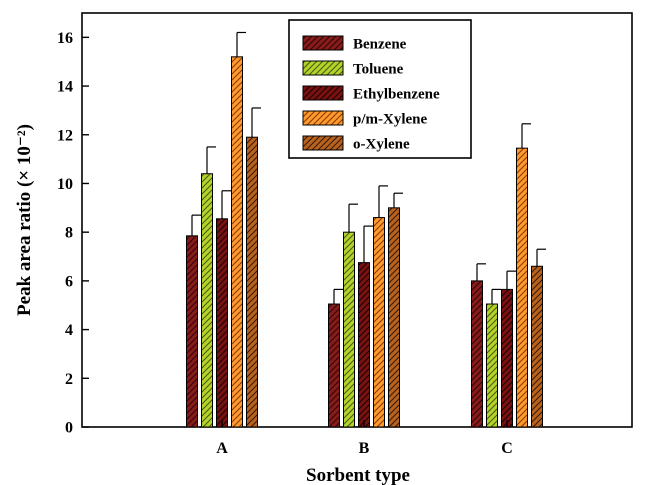  I want to click on legend-item-o-xylene: o-Xylene, so click(356, 144).